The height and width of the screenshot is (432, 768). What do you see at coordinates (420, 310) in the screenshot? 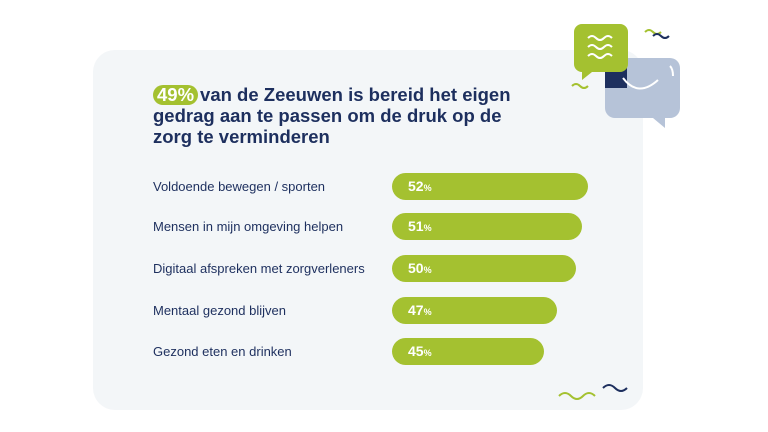
I see `data-label: 47%` at bounding box center [420, 310].